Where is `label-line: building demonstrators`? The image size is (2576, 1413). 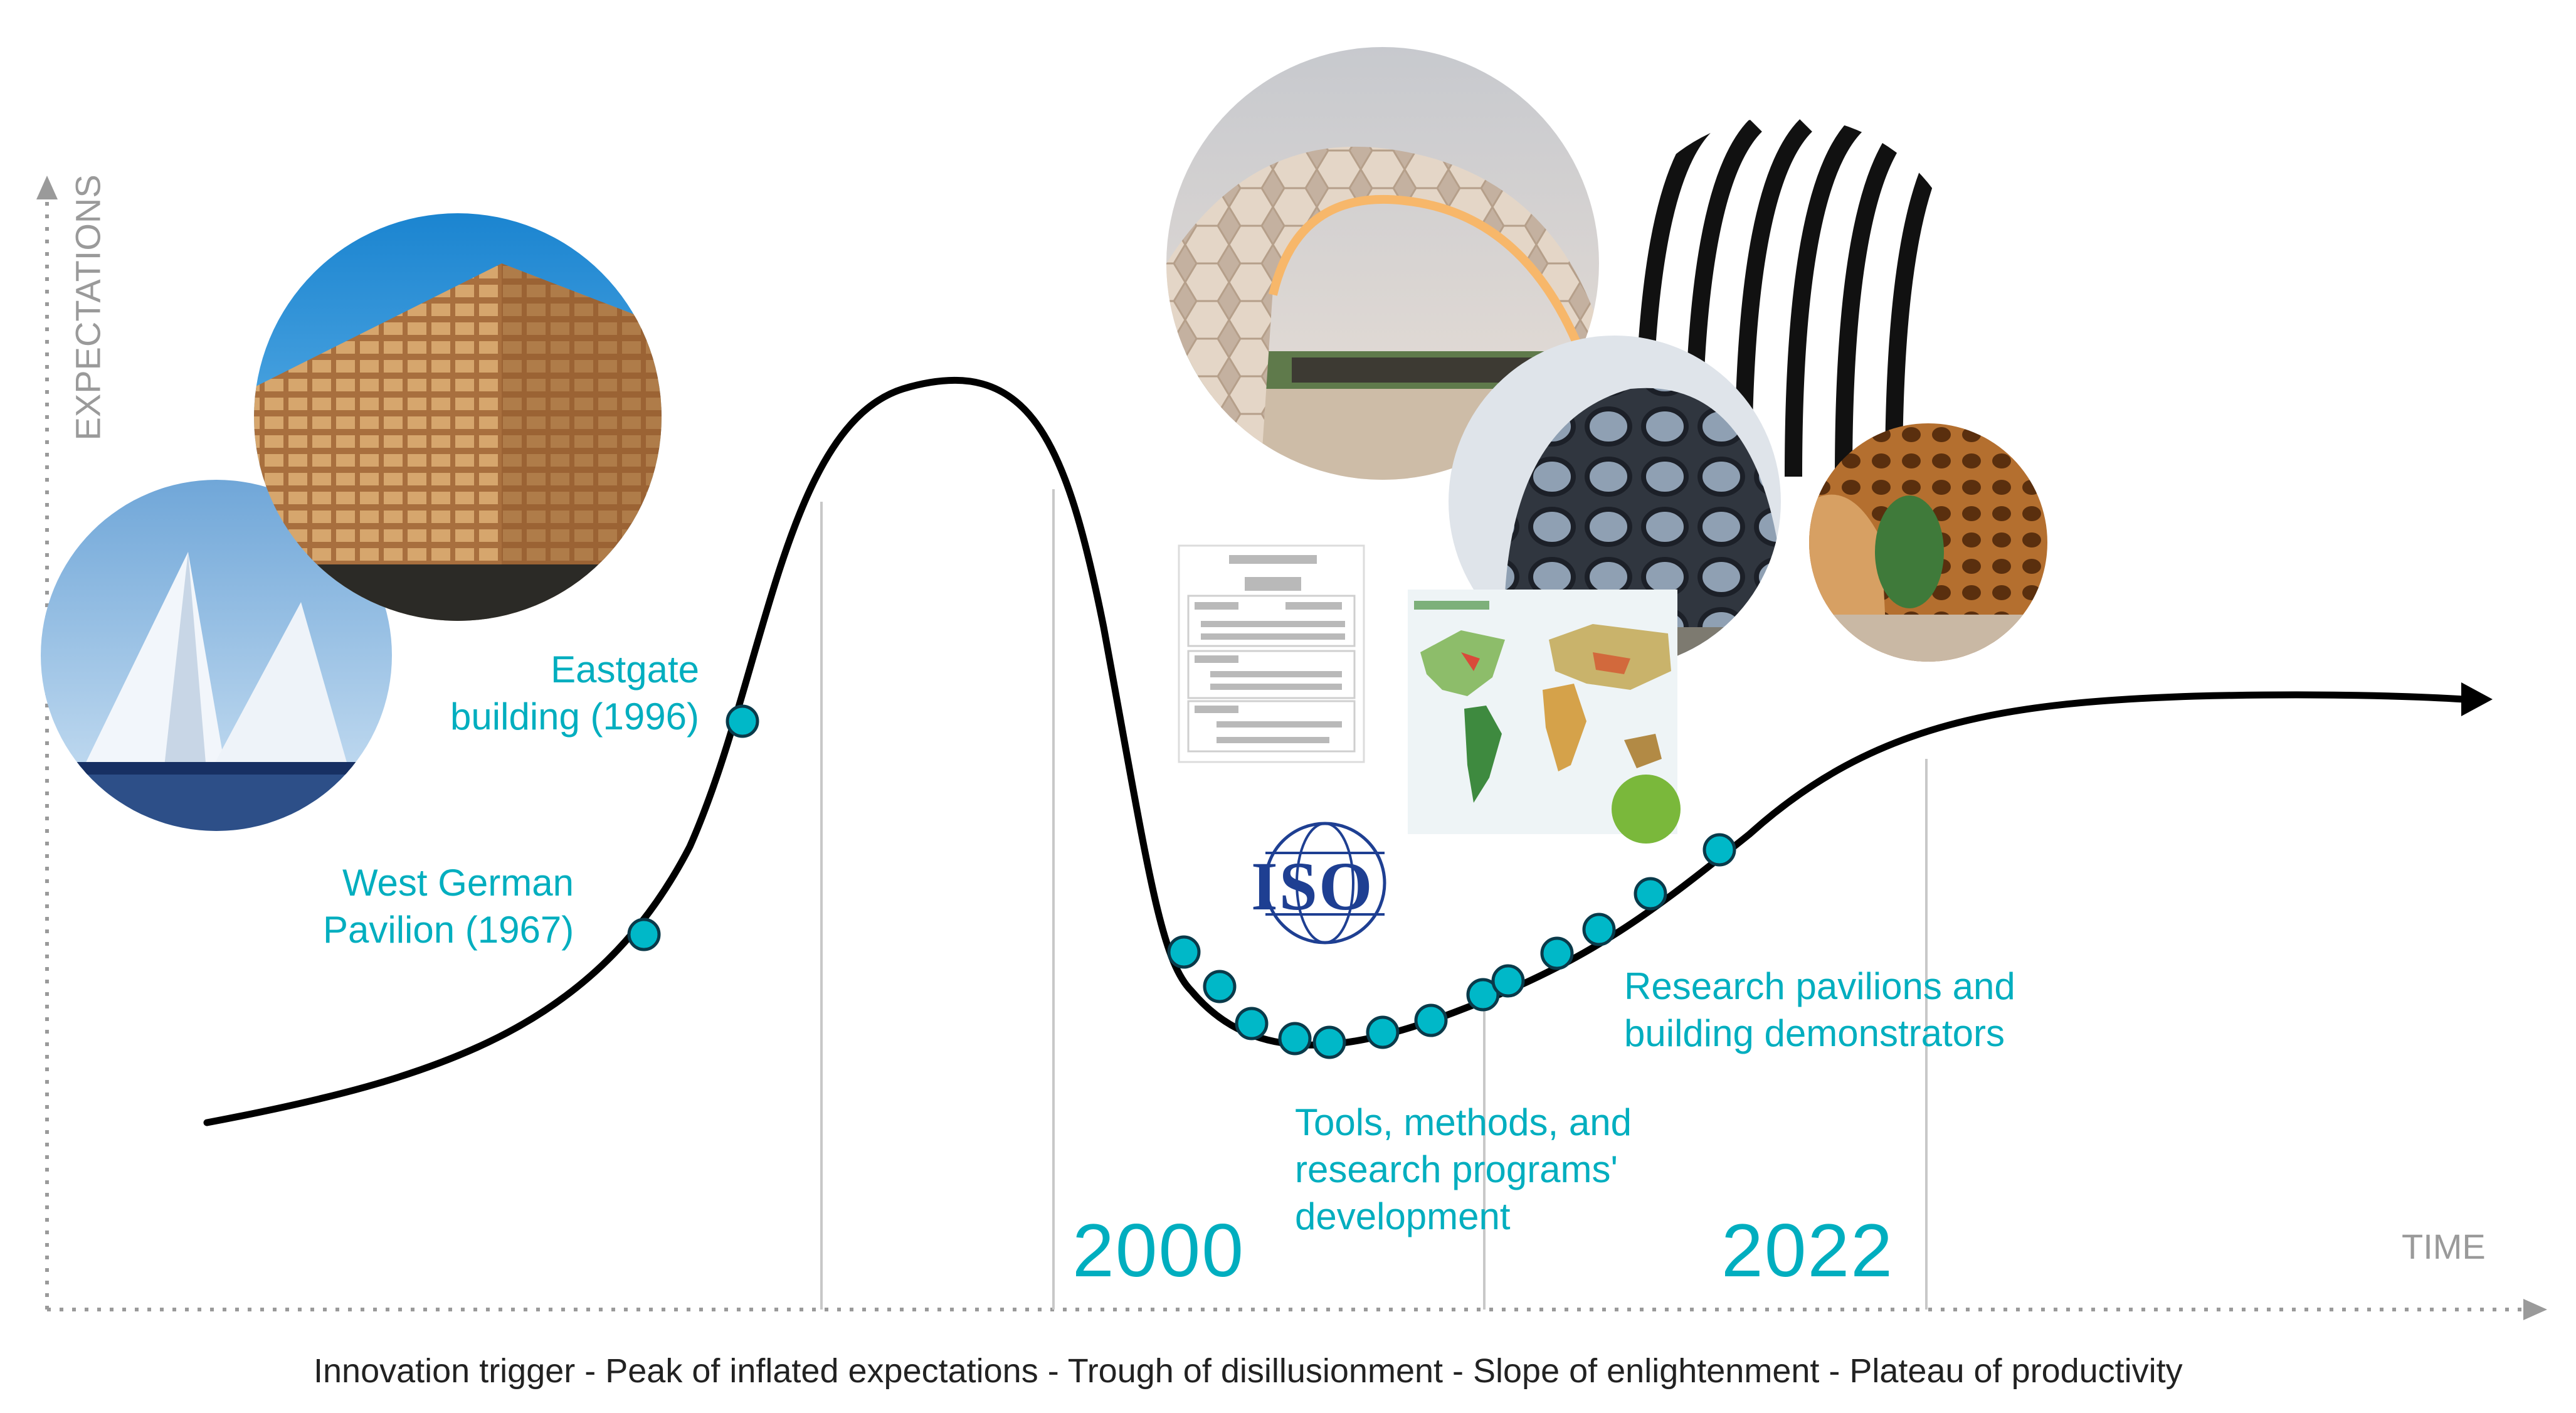 label-line: building demonstrators is located at coordinates (1814, 1033).